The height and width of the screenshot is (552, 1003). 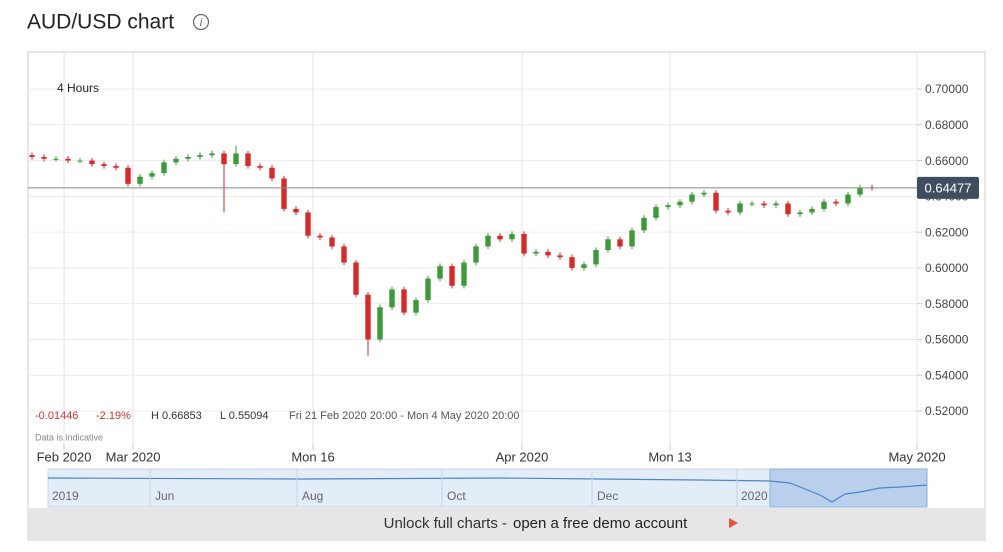 I want to click on y-tick-label: 0.62000, so click(x=947, y=232).